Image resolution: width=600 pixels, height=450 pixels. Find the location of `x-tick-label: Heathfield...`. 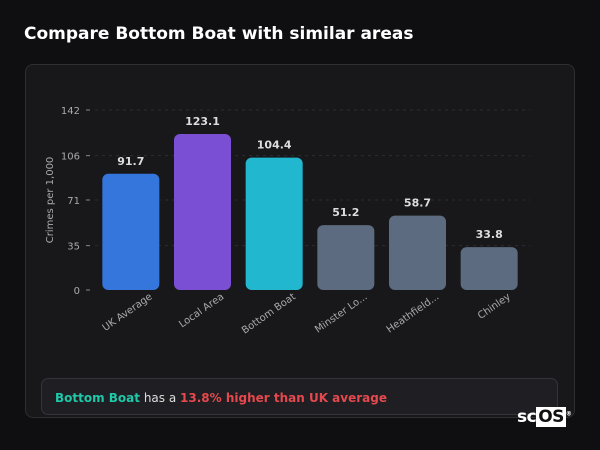

x-tick-label: Heathfield... is located at coordinates (413, 313).